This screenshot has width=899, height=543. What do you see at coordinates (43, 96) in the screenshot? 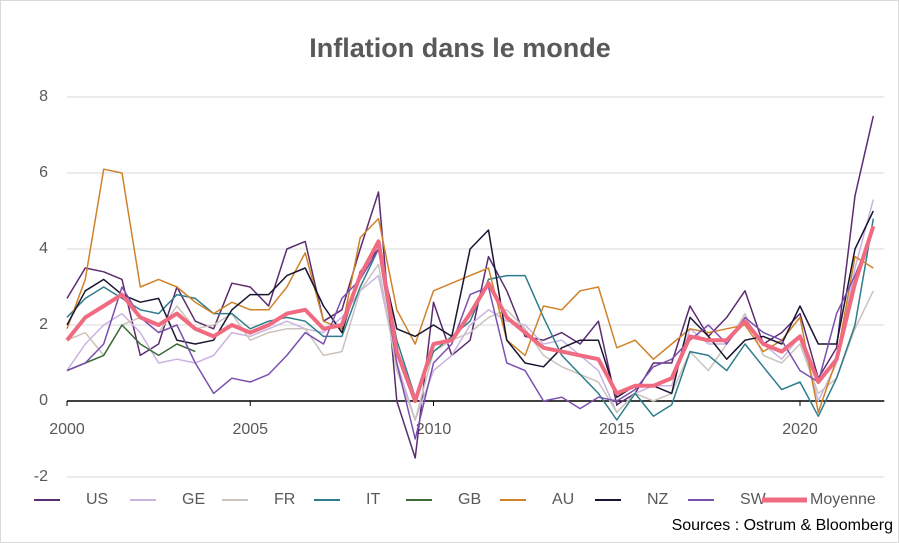
I see `y-tick-label: 8` at bounding box center [43, 96].